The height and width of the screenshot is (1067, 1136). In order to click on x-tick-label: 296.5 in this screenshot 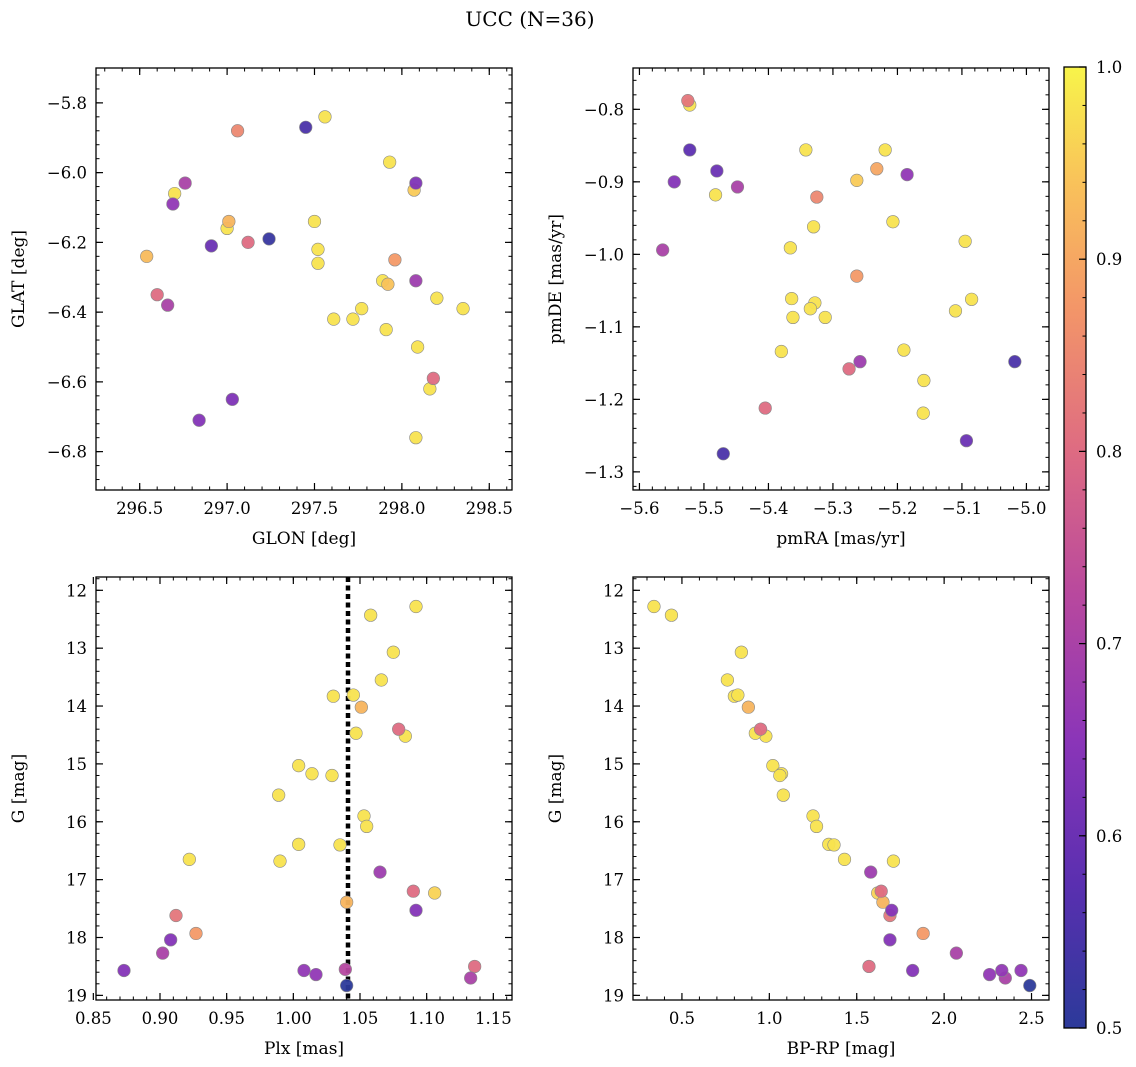, I will do `click(139, 508)`.